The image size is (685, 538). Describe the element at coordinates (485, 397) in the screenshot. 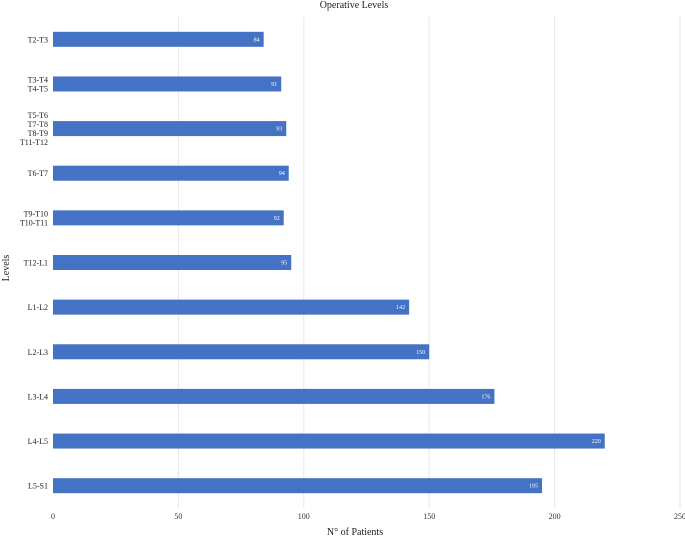

I see `data-label: 176` at that location.